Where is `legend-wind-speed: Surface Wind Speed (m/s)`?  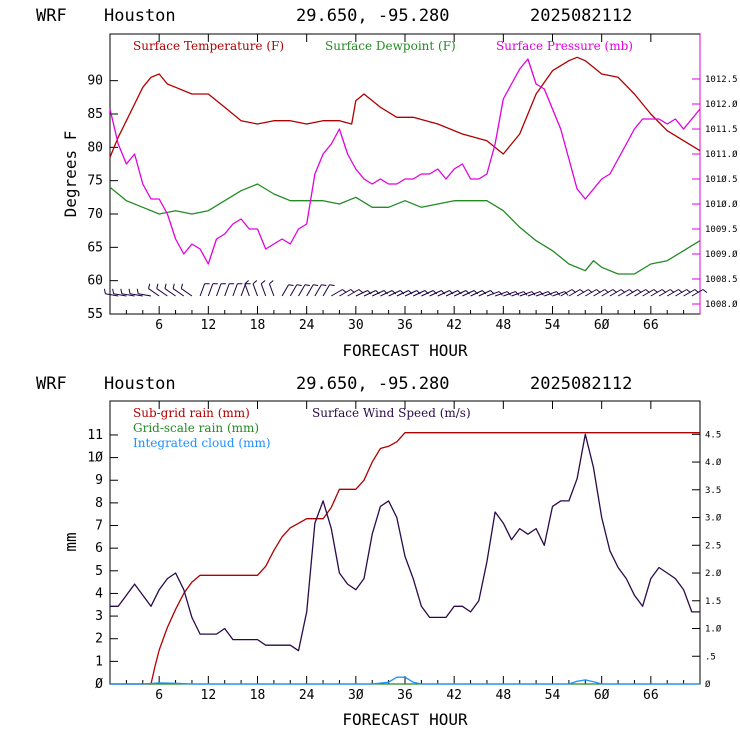
legend-wind-speed: Surface Wind Speed (m/s) is located at coordinates (391, 413).